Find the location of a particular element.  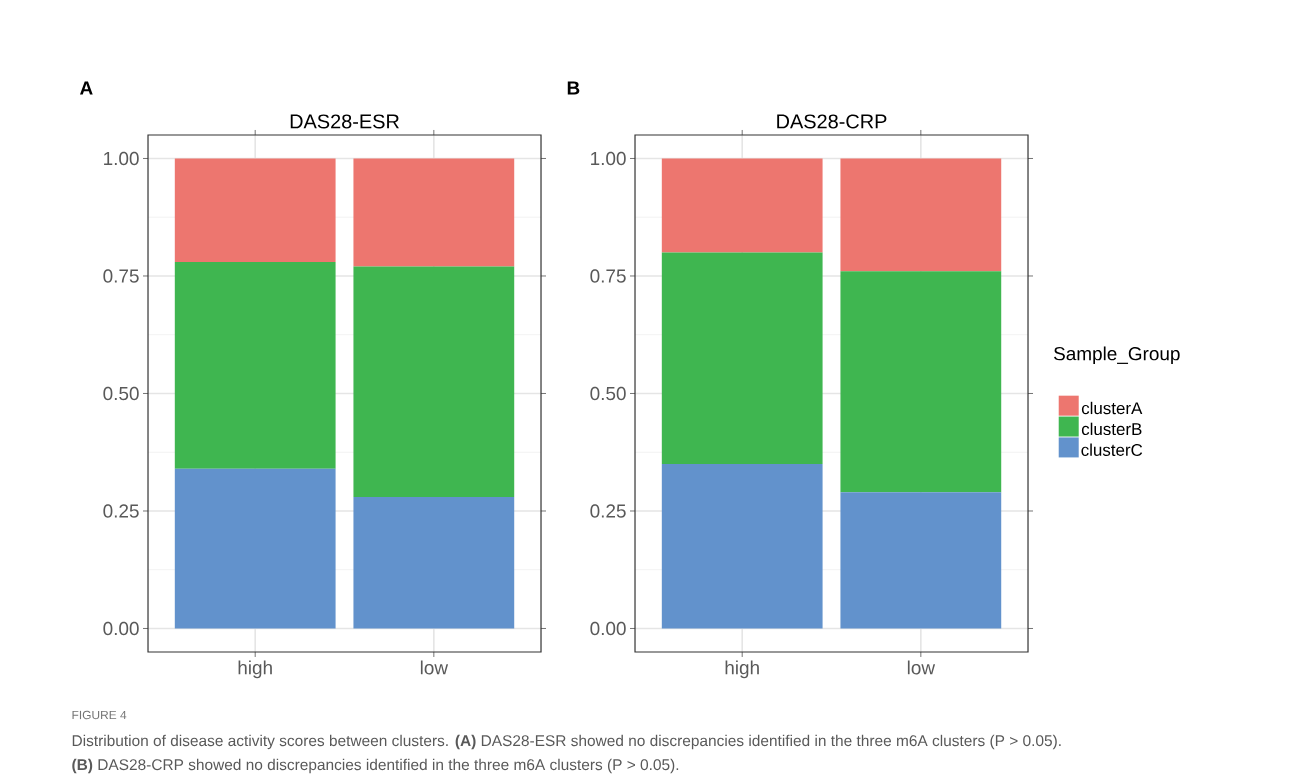

text: Distribution of disease activity scores between clusters. (A) DAS28-ESR showed no discrepancies identified in the three m6A clusters (P > 0.05). is located at coordinates (566, 742).